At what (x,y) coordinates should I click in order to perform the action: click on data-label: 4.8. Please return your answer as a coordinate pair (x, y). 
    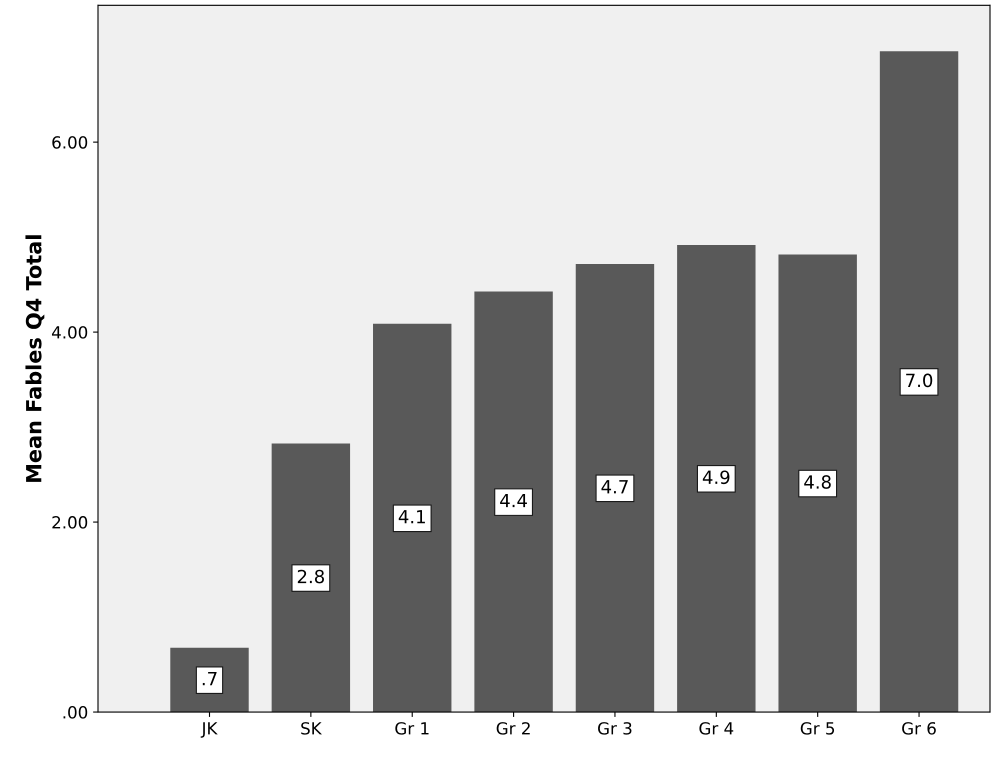
    Looking at the image, I should click on (817, 482).